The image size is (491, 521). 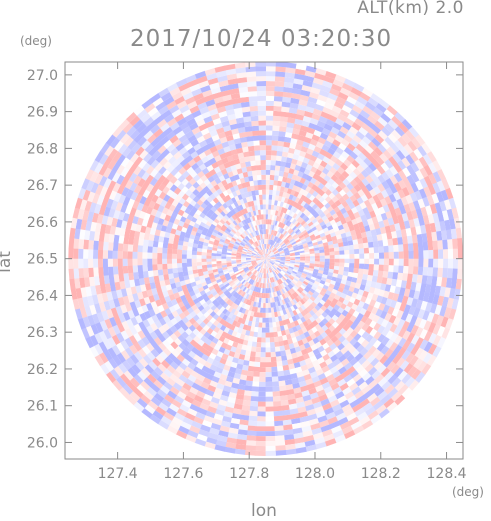 What do you see at coordinates (315, 474) in the screenshot?
I see `x-tick-label: 128.0` at bounding box center [315, 474].